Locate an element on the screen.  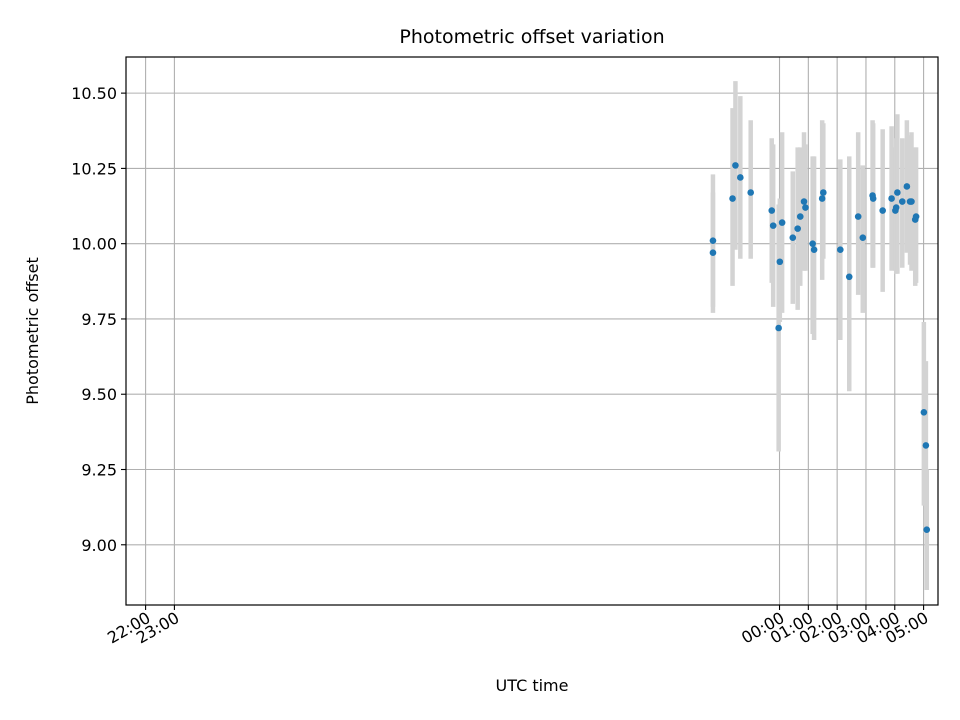
y-tick-label: 10.50 is located at coordinates (94, 93).